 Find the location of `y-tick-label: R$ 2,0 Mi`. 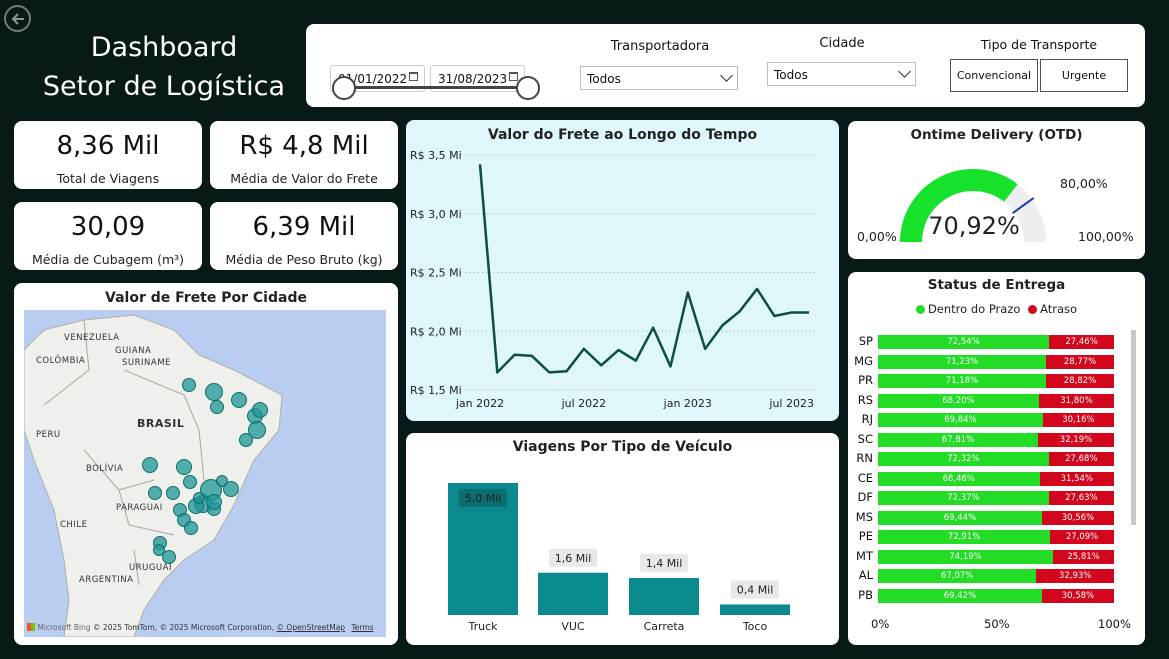

y-tick-label: R$ 2,0 Mi is located at coordinates (436, 331).